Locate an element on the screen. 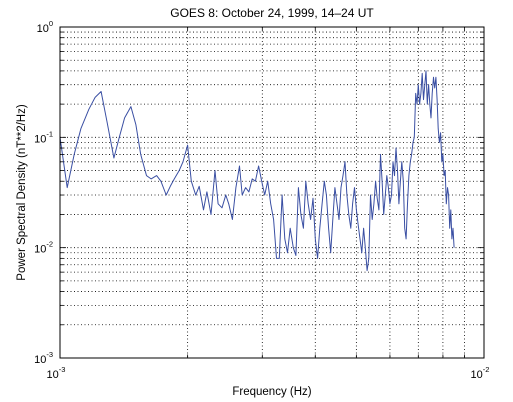  x-axis-label: Frequency (Hz) is located at coordinates (271, 392).